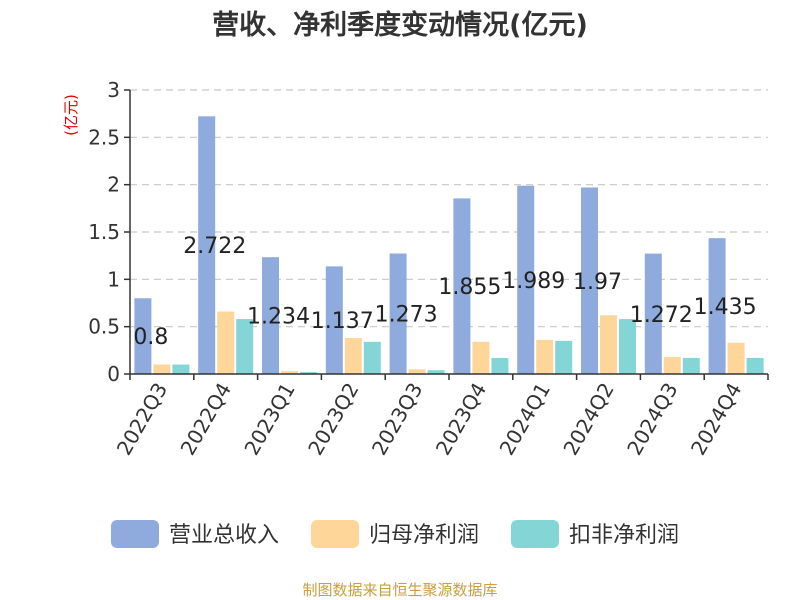  What do you see at coordinates (716, 419) in the screenshot?
I see `x-tick-label: 2024Q4` at bounding box center [716, 419].